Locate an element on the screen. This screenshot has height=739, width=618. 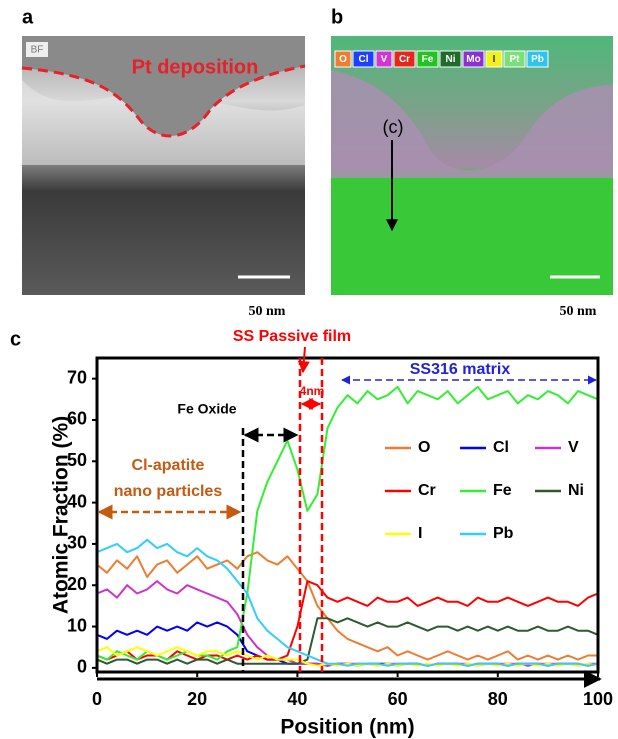
legend-label: I is located at coordinates (420, 533).